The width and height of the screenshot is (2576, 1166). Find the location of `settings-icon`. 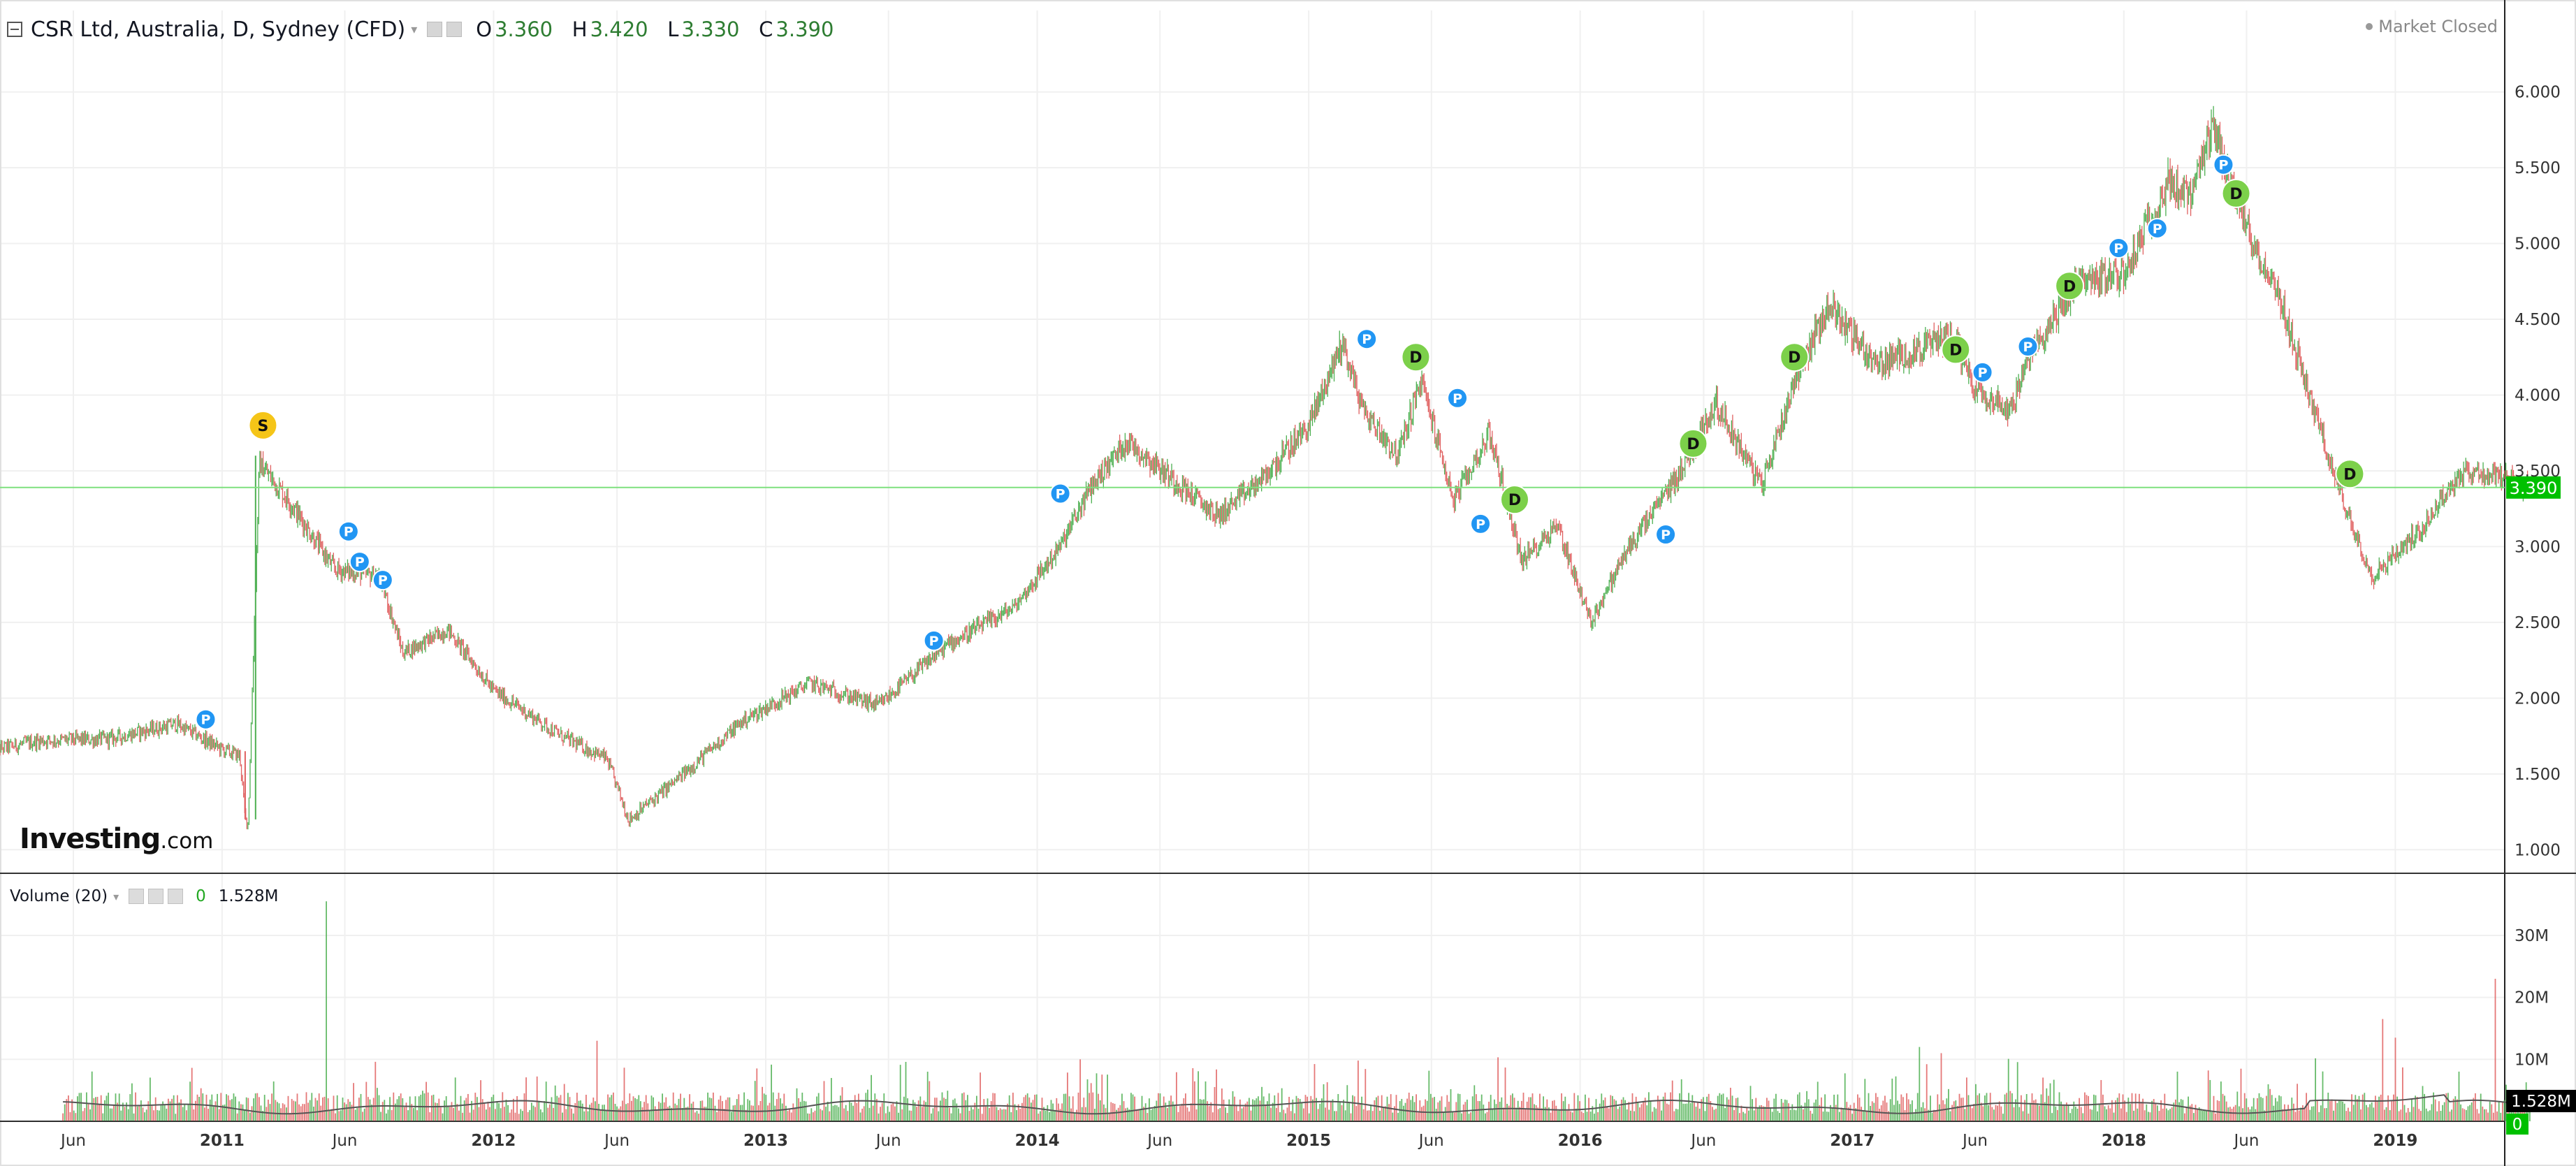

settings-icon is located at coordinates (435, 29).